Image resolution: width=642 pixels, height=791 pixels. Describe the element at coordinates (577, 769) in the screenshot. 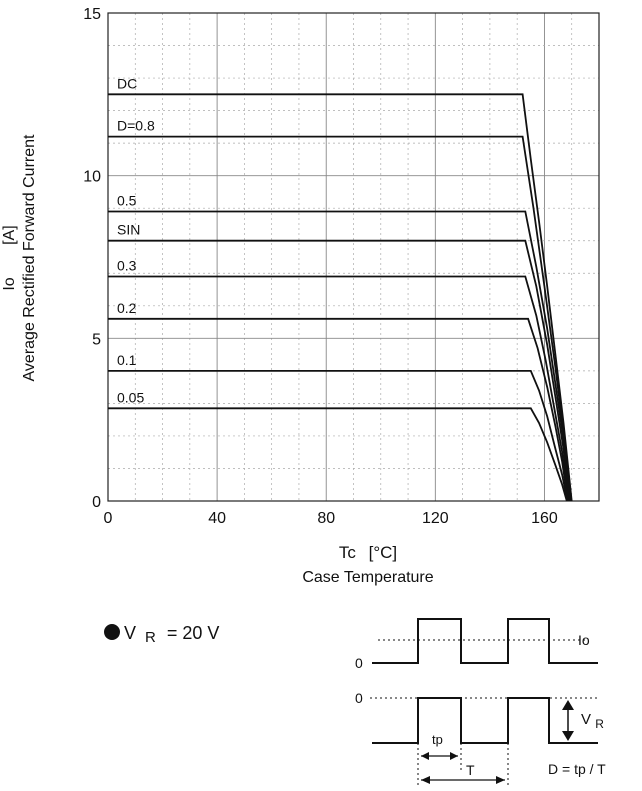

I see `duty-formula: D = tp / T` at that location.